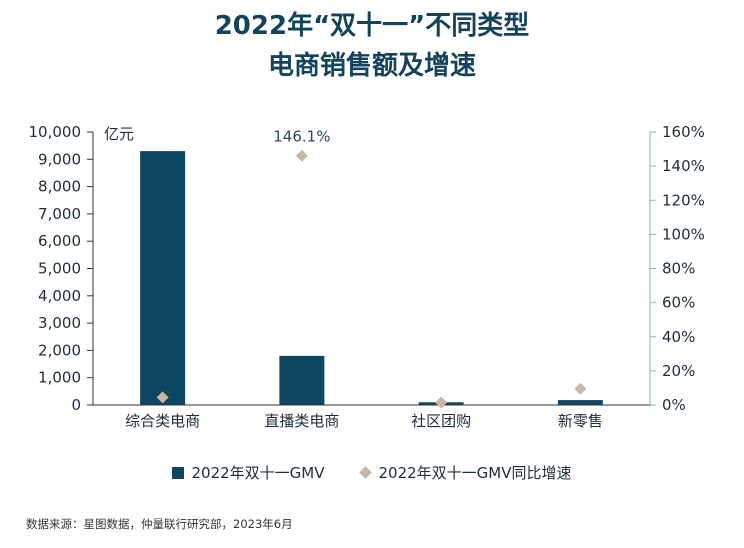 The width and height of the screenshot is (744, 548). What do you see at coordinates (59, 296) in the screenshot?
I see `left-axis-tick-label: 4,000` at bounding box center [59, 296].